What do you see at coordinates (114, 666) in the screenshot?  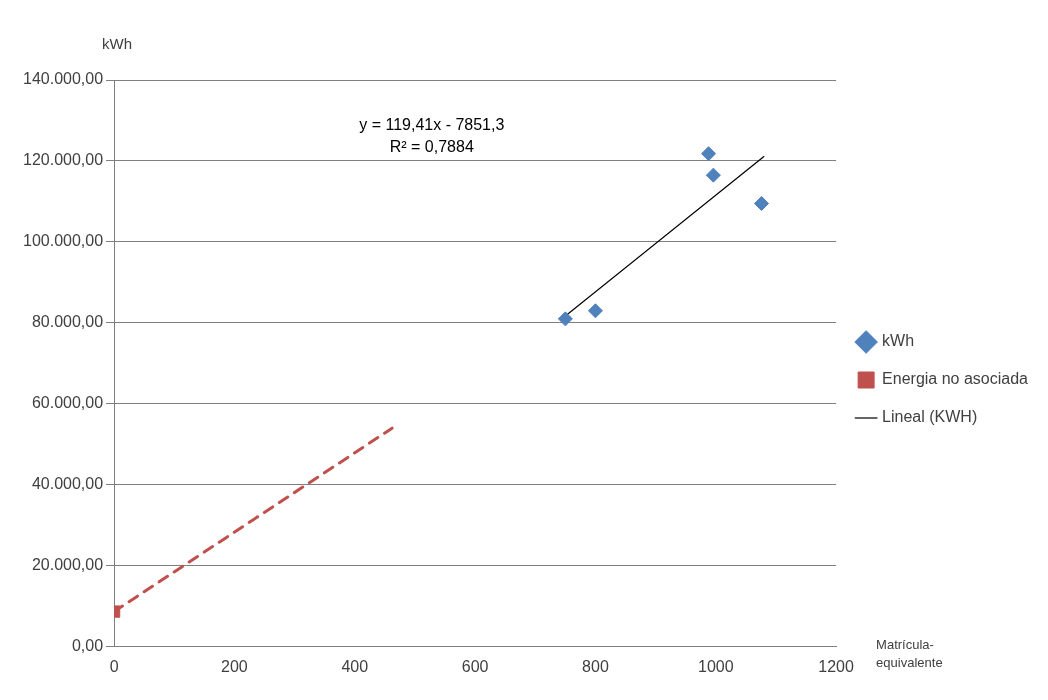 I see `x-tick-label: 0` at bounding box center [114, 666].